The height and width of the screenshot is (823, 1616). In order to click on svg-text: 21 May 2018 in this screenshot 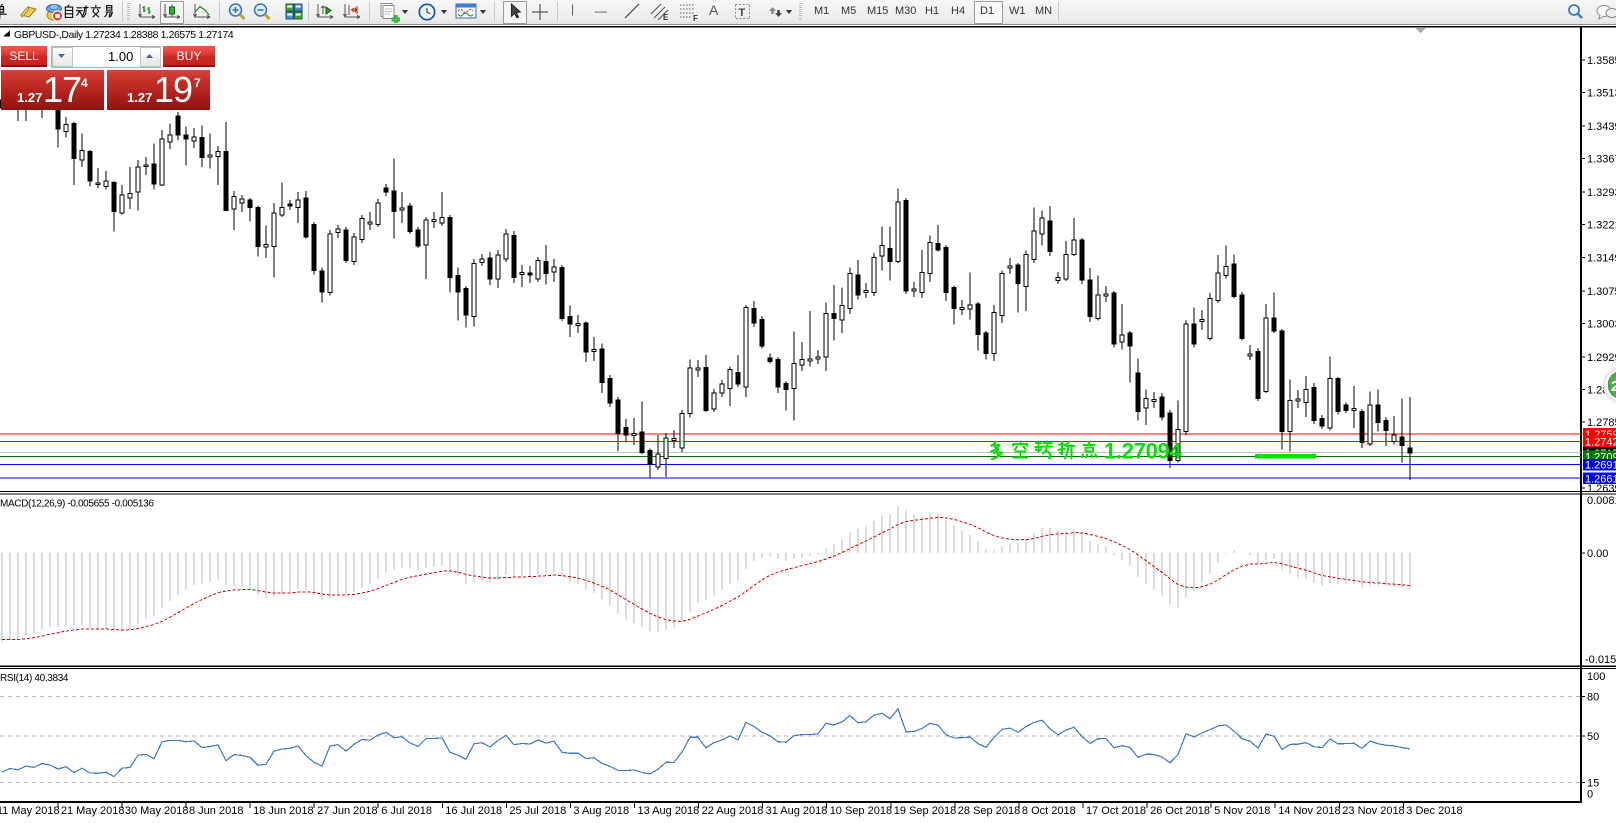, I will do `click(93, 811)`.